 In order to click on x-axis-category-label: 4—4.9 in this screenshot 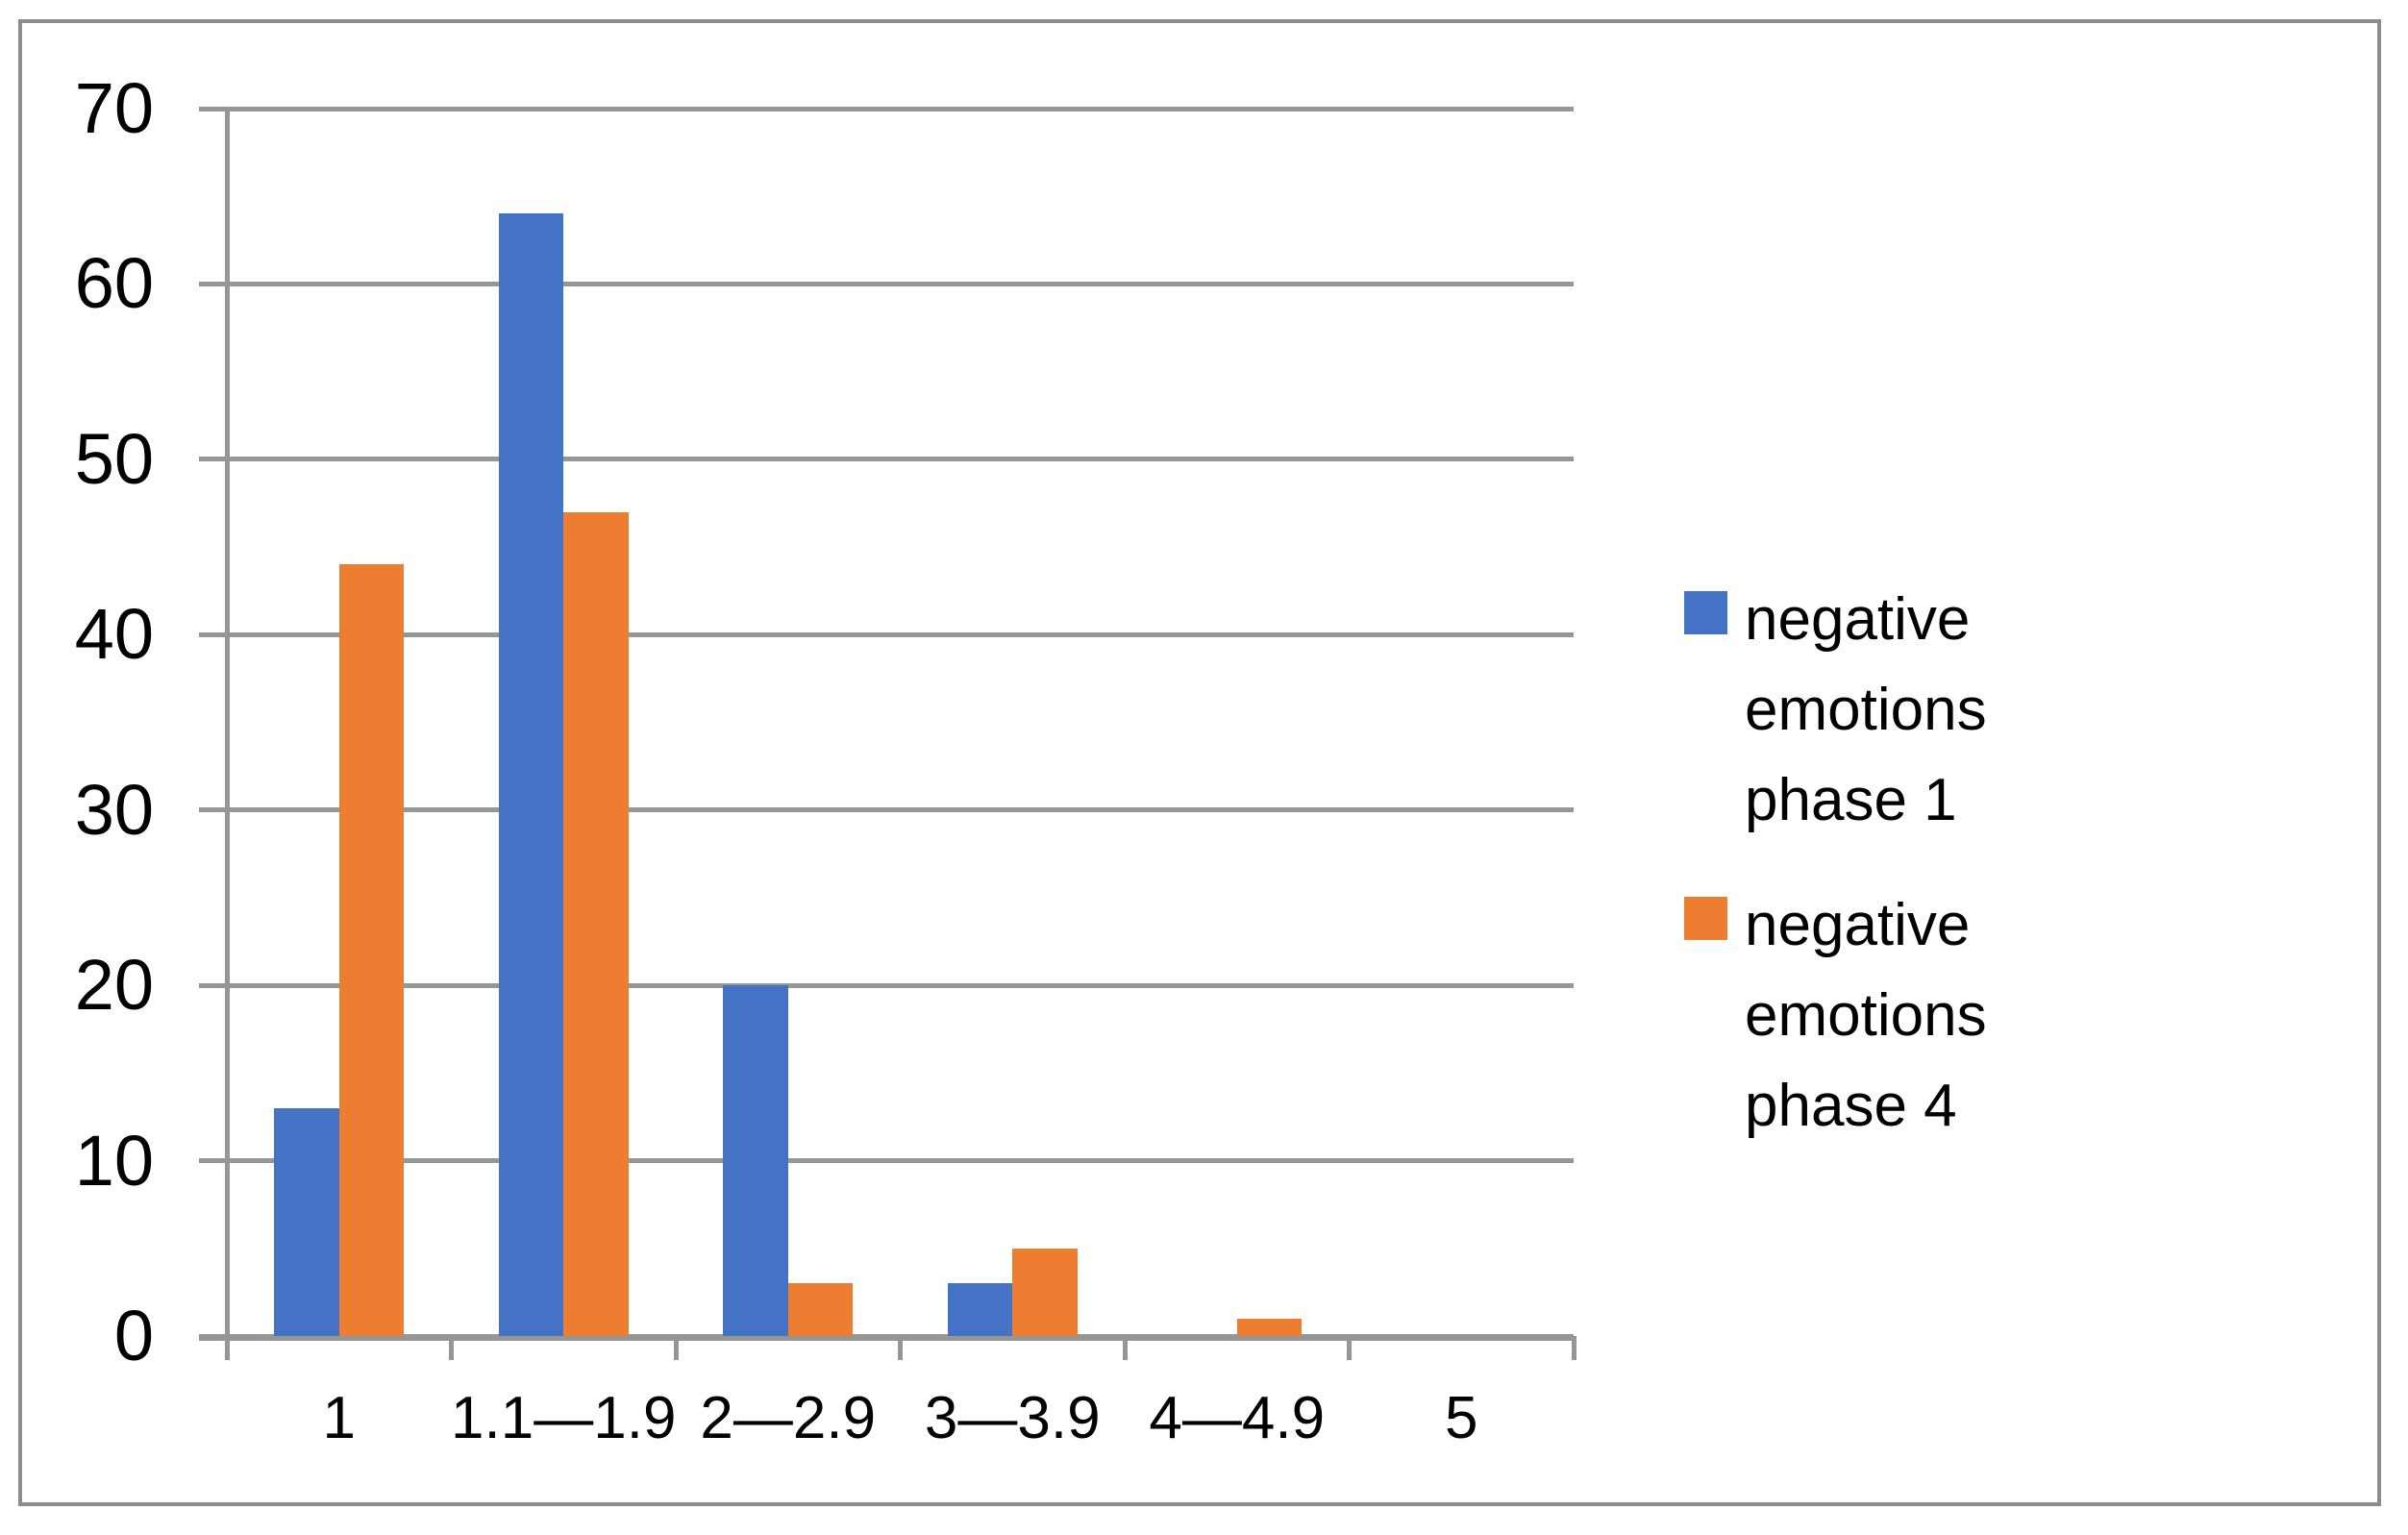, I will do `click(1237, 1418)`.